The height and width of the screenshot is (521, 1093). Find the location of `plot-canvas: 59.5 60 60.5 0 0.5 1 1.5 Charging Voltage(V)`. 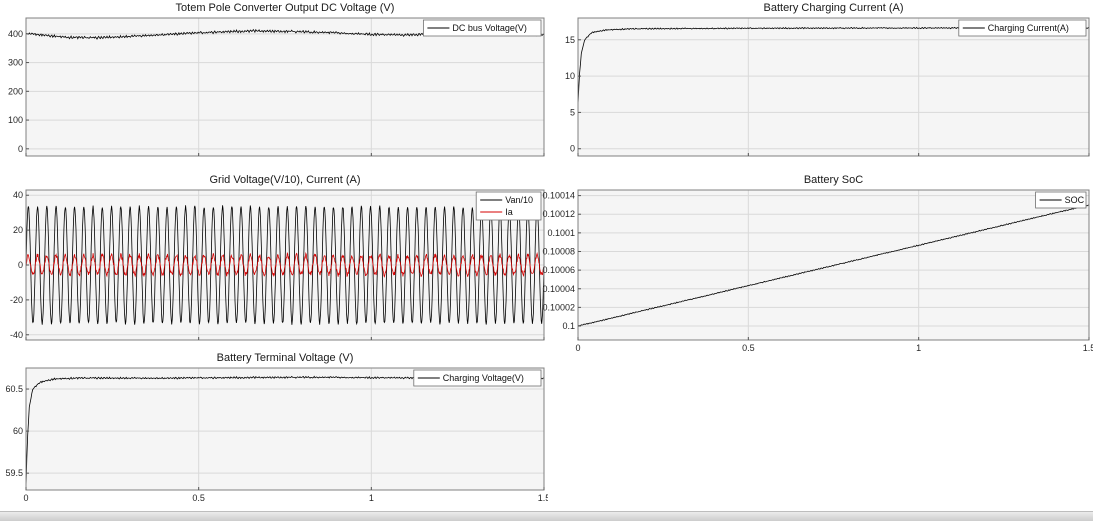

plot-canvas: 59.5 60 60.5 0 0.5 1 1.5 Charging Voltage(V) is located at coordinates (277, 435).